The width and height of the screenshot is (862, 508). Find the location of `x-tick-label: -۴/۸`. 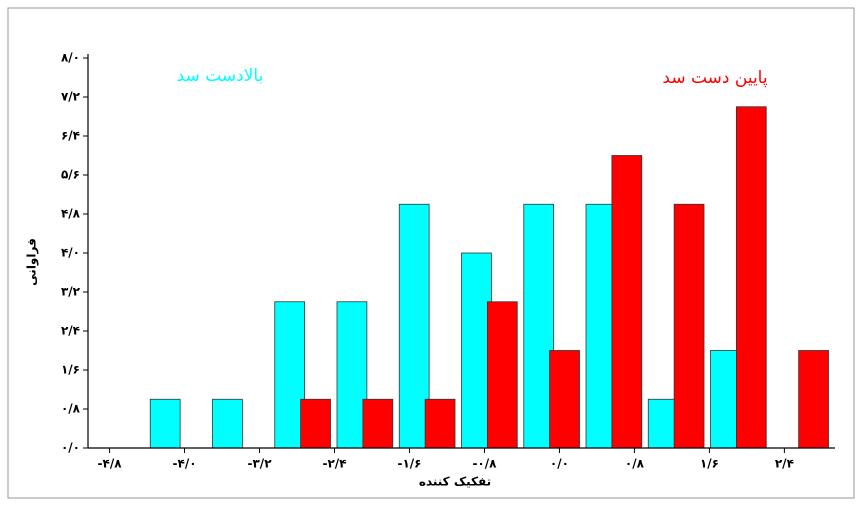

x-tick-label: -۴/۸ is located at coordinates (110, 464).